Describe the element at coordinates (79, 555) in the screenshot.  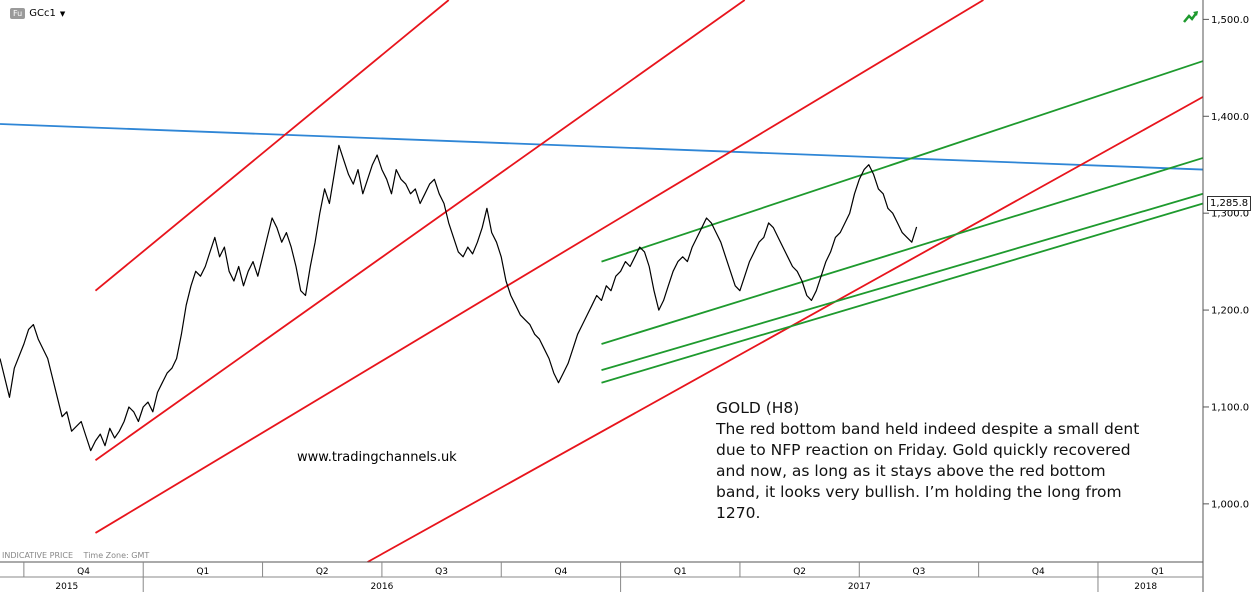
I see `footer-note: INDICATIVE PRICE Time Zone: GMT` at that location.